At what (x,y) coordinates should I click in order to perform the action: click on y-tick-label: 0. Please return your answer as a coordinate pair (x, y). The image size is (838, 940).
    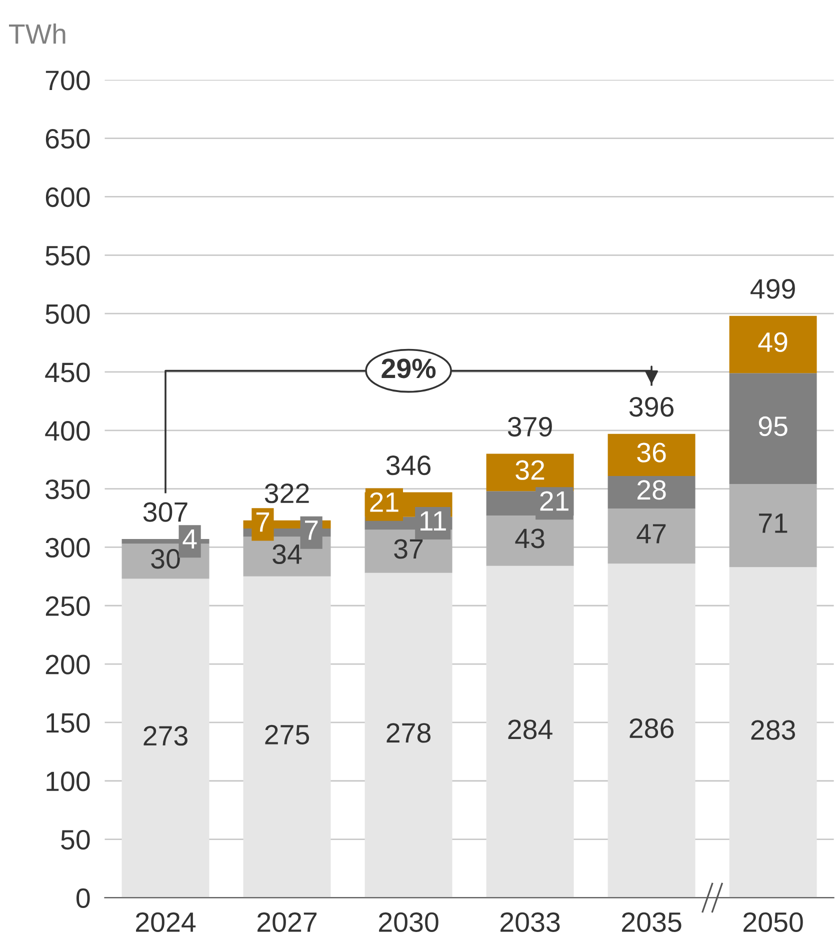
    Looking at the image, I should click on (83, 898).